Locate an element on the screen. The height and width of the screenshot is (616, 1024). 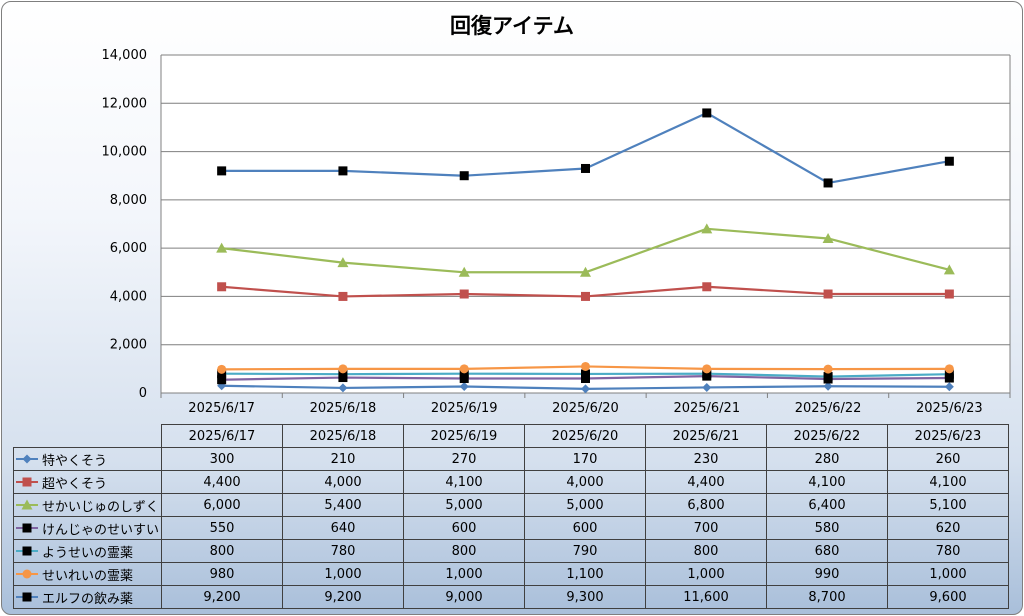
table-cell: 8,700 is located at coordinates (827, 597).